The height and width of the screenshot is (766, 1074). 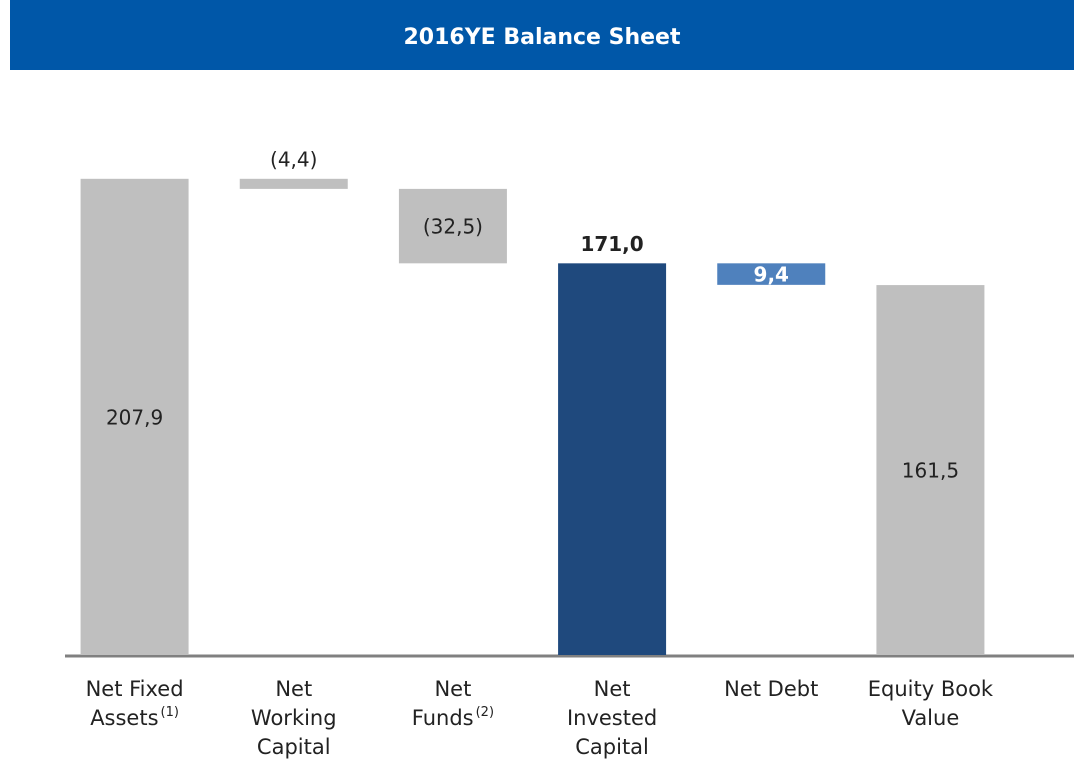 I want to click on x-tick-label: Assets (1), so click(x=134, y=718).